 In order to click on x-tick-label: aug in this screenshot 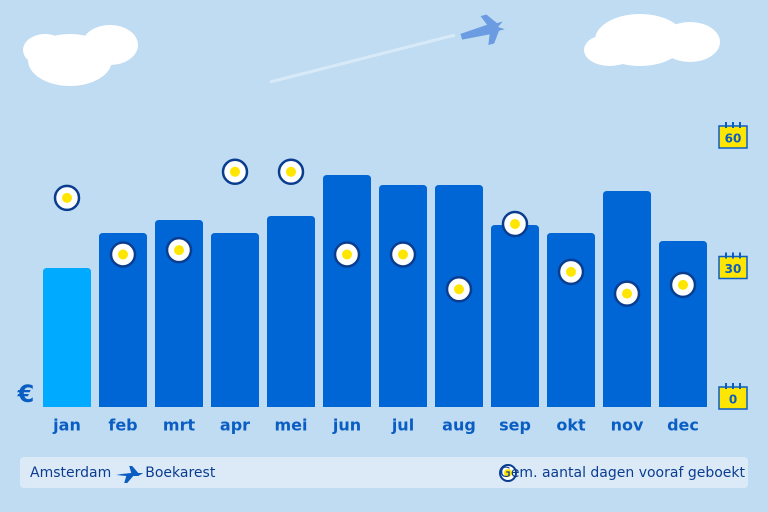, I will do `click(459, 425)`.